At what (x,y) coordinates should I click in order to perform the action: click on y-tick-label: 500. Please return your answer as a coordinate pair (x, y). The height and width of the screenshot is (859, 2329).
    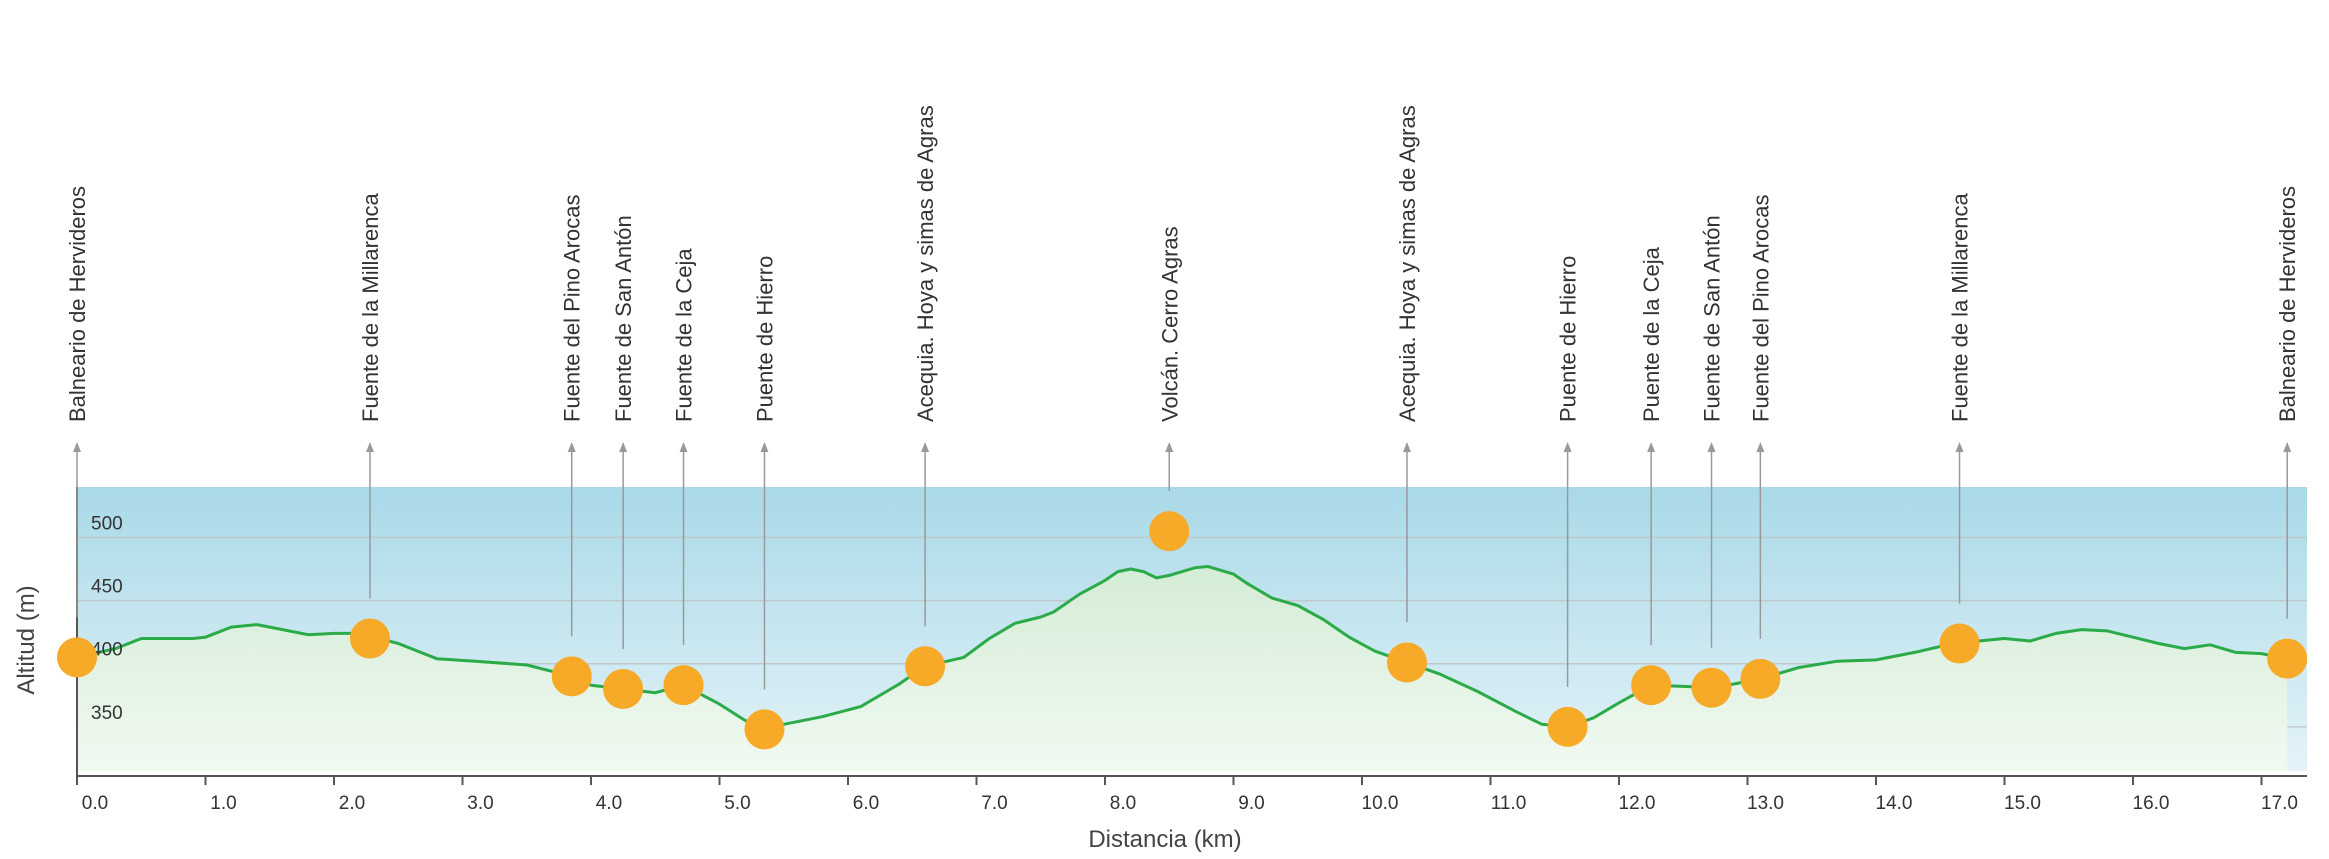
    Looking at the image, I should click on (107, 523).